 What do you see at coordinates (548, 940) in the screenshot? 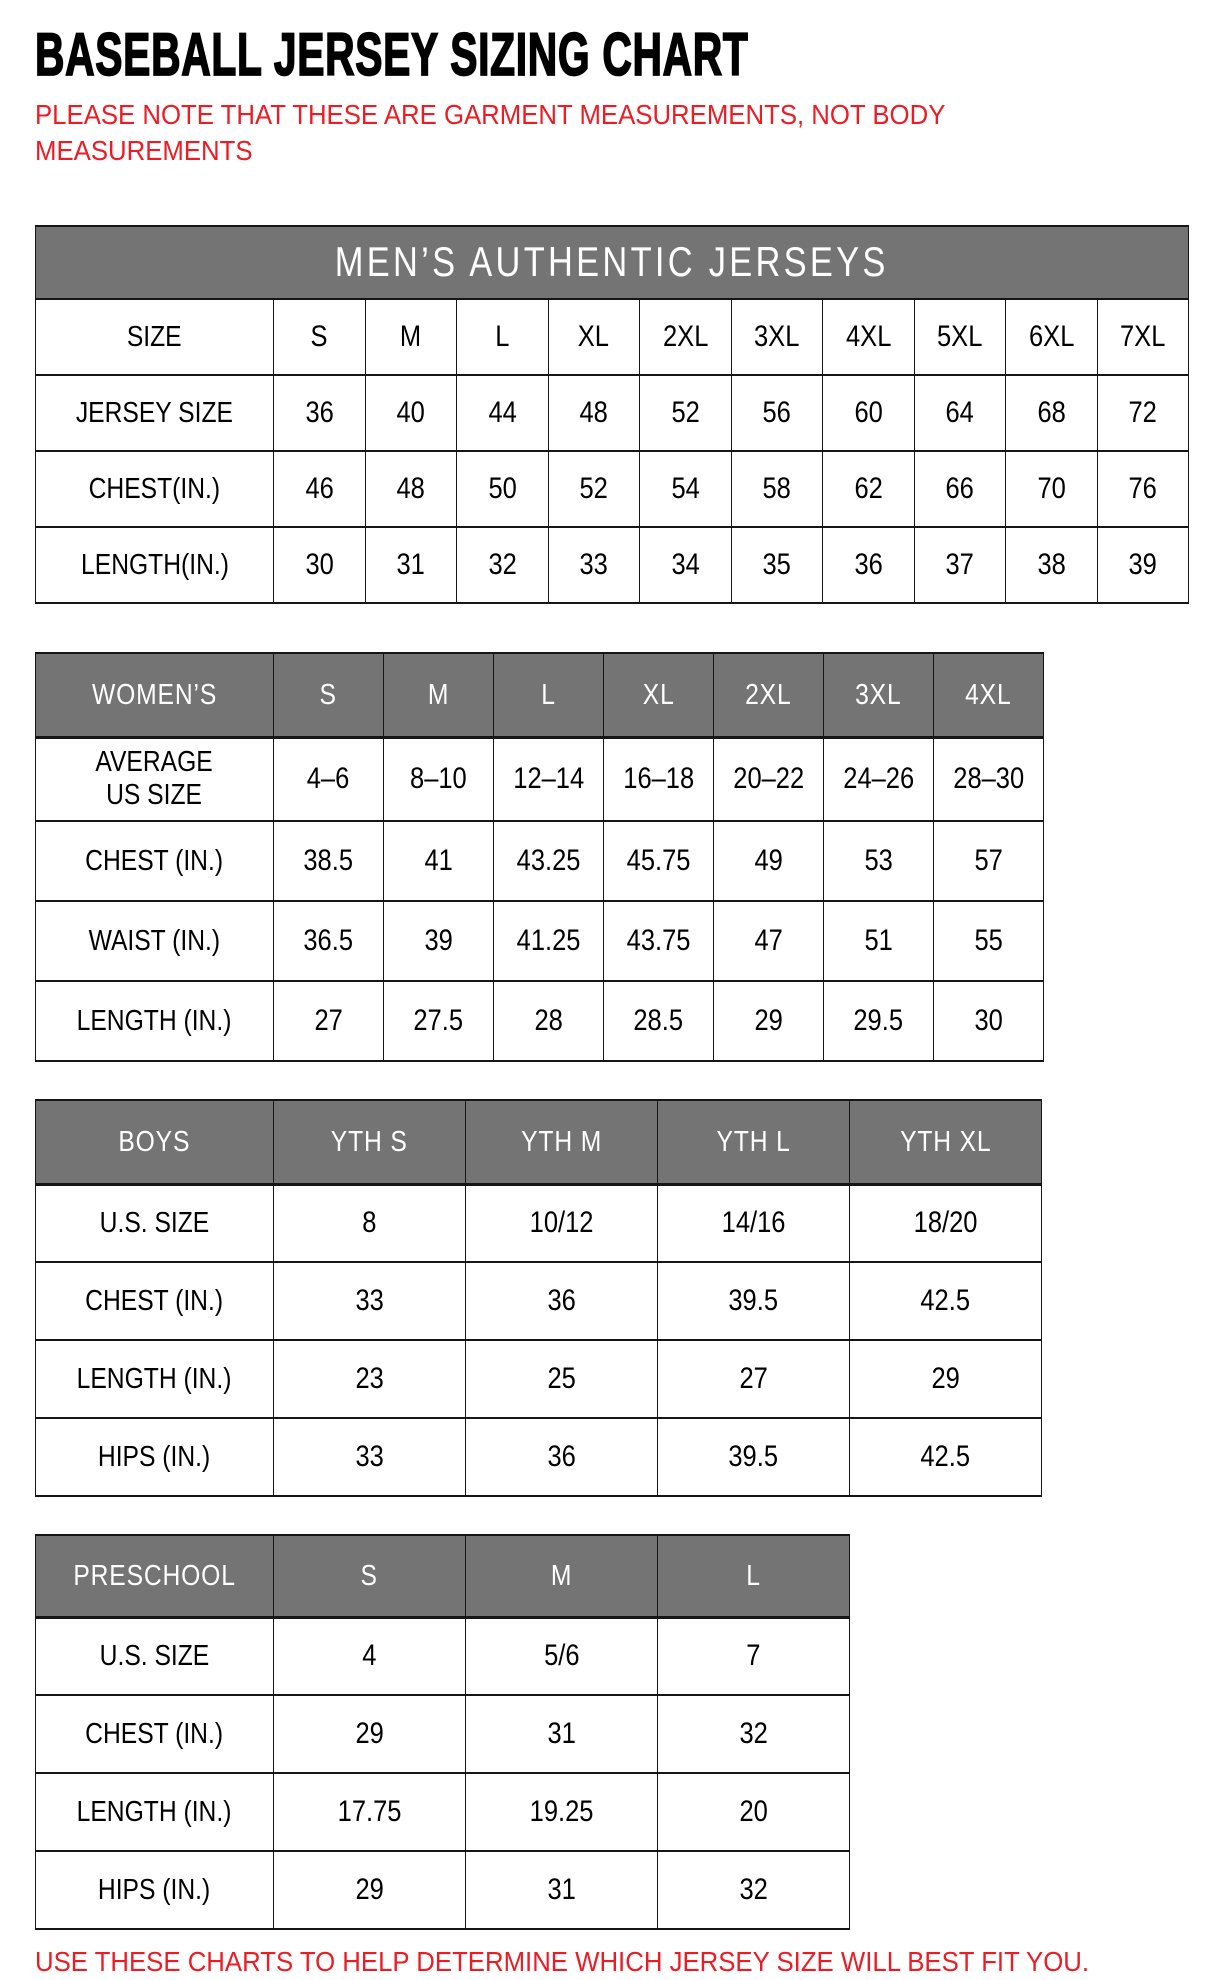
I see `cell-value: 41.25` at bounding box center [548, 940].